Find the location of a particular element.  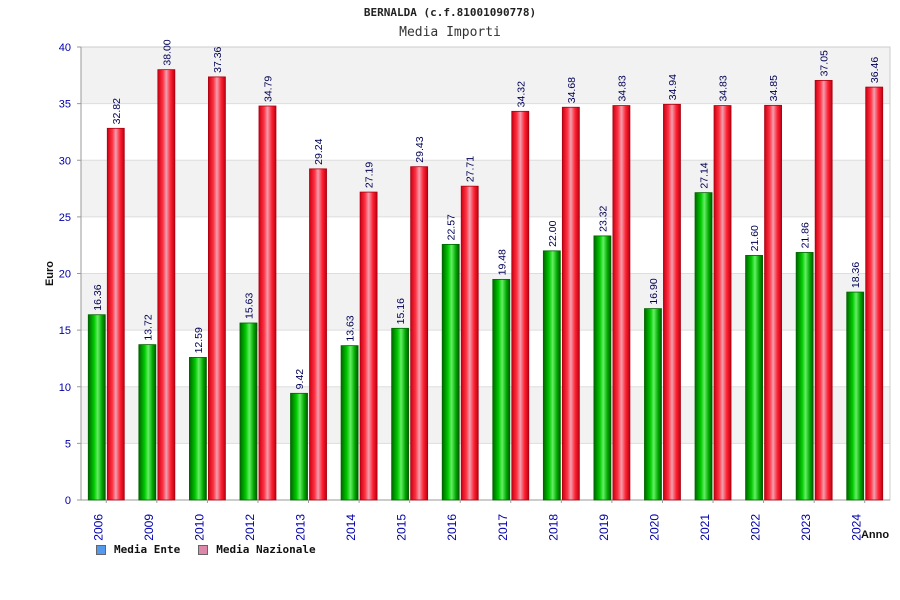

y-tick-label: 15 is located at coordinates (65, 331).